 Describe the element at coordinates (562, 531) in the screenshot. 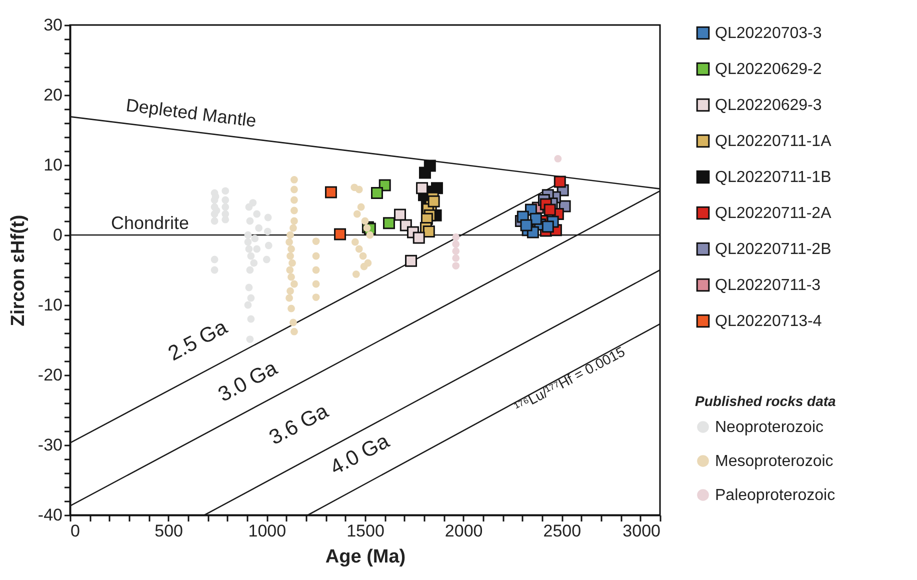

I see `x-tick-label: 2500` at that location.